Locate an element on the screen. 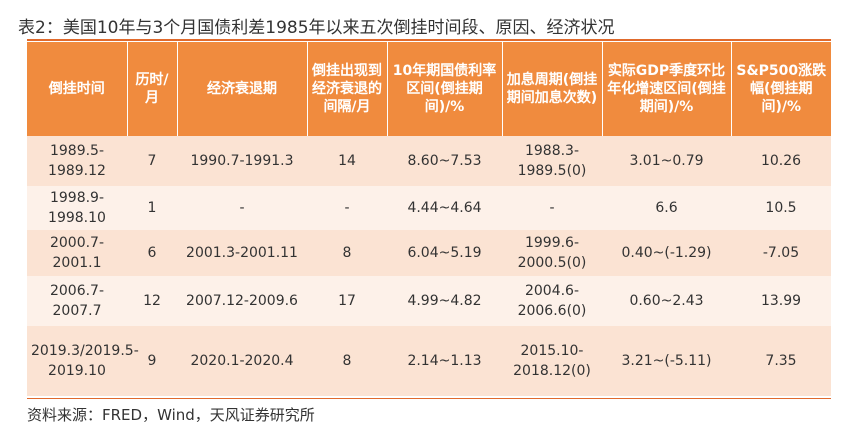 This screenshot has height=438, width=854. table-cell: 0.60~2.43 is located at coordinates (666, 301).